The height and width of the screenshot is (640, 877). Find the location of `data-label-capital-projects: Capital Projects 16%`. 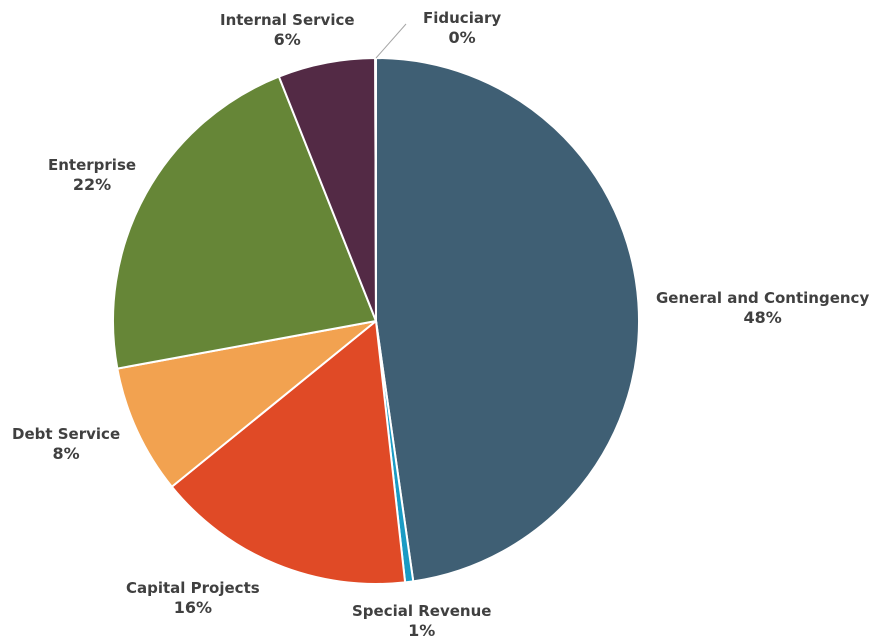

data-label-capital-projects: Capital Projects 16% is located at coordinates (193, 598).